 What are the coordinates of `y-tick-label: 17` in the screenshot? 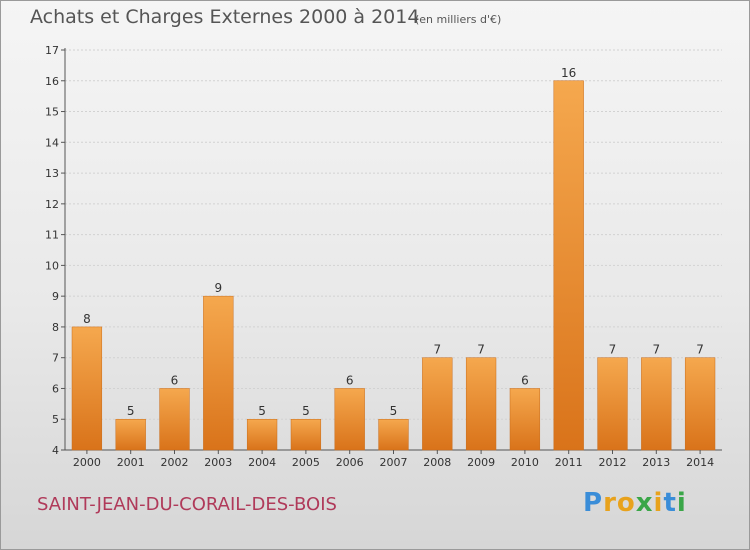 It's located at (52, 50).